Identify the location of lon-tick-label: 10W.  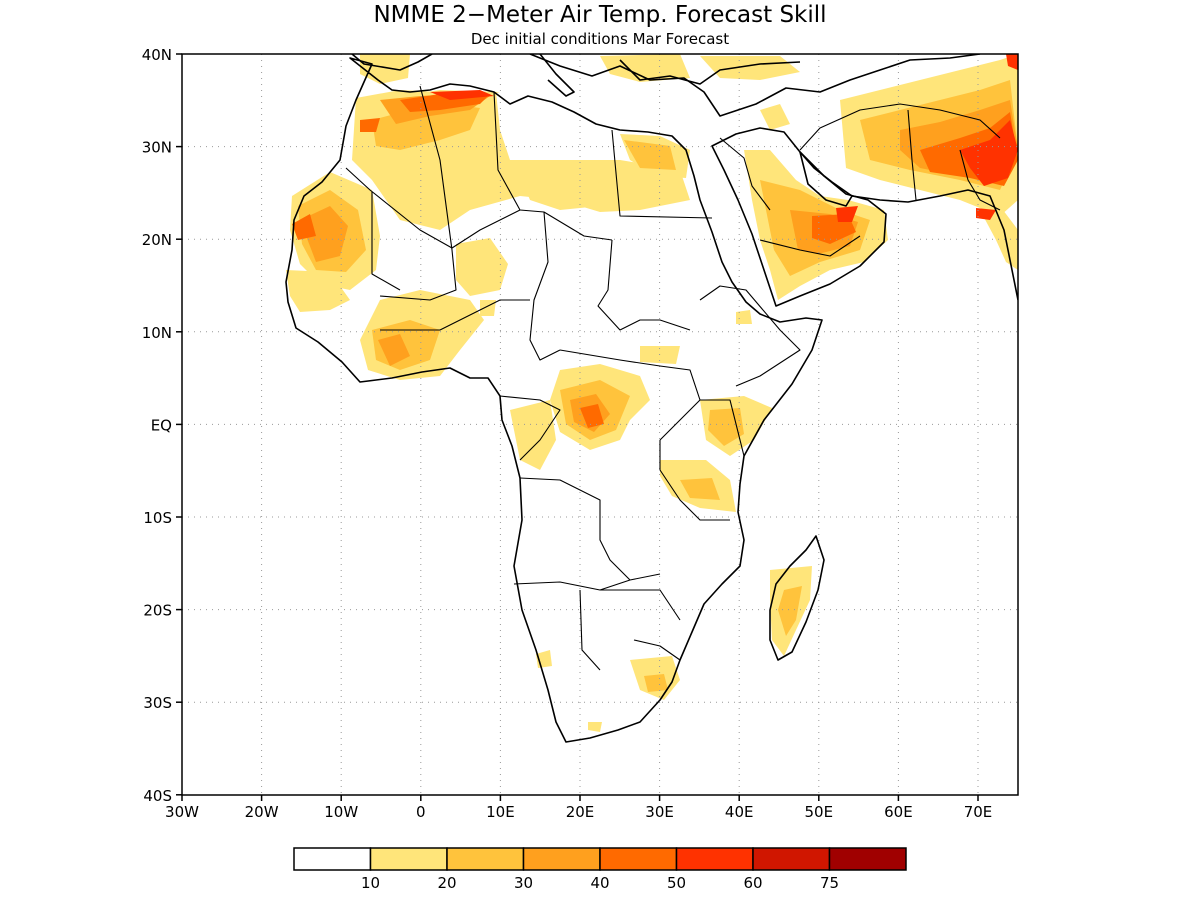
(341, 812).